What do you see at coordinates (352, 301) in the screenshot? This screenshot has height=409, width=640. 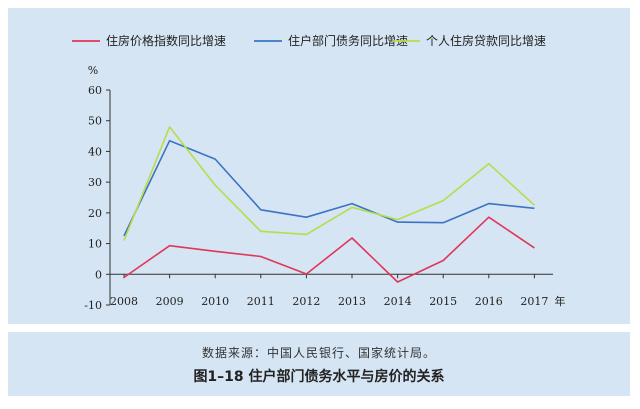 I see `x-tick-label: 2013` at bounding box center [352, 301].